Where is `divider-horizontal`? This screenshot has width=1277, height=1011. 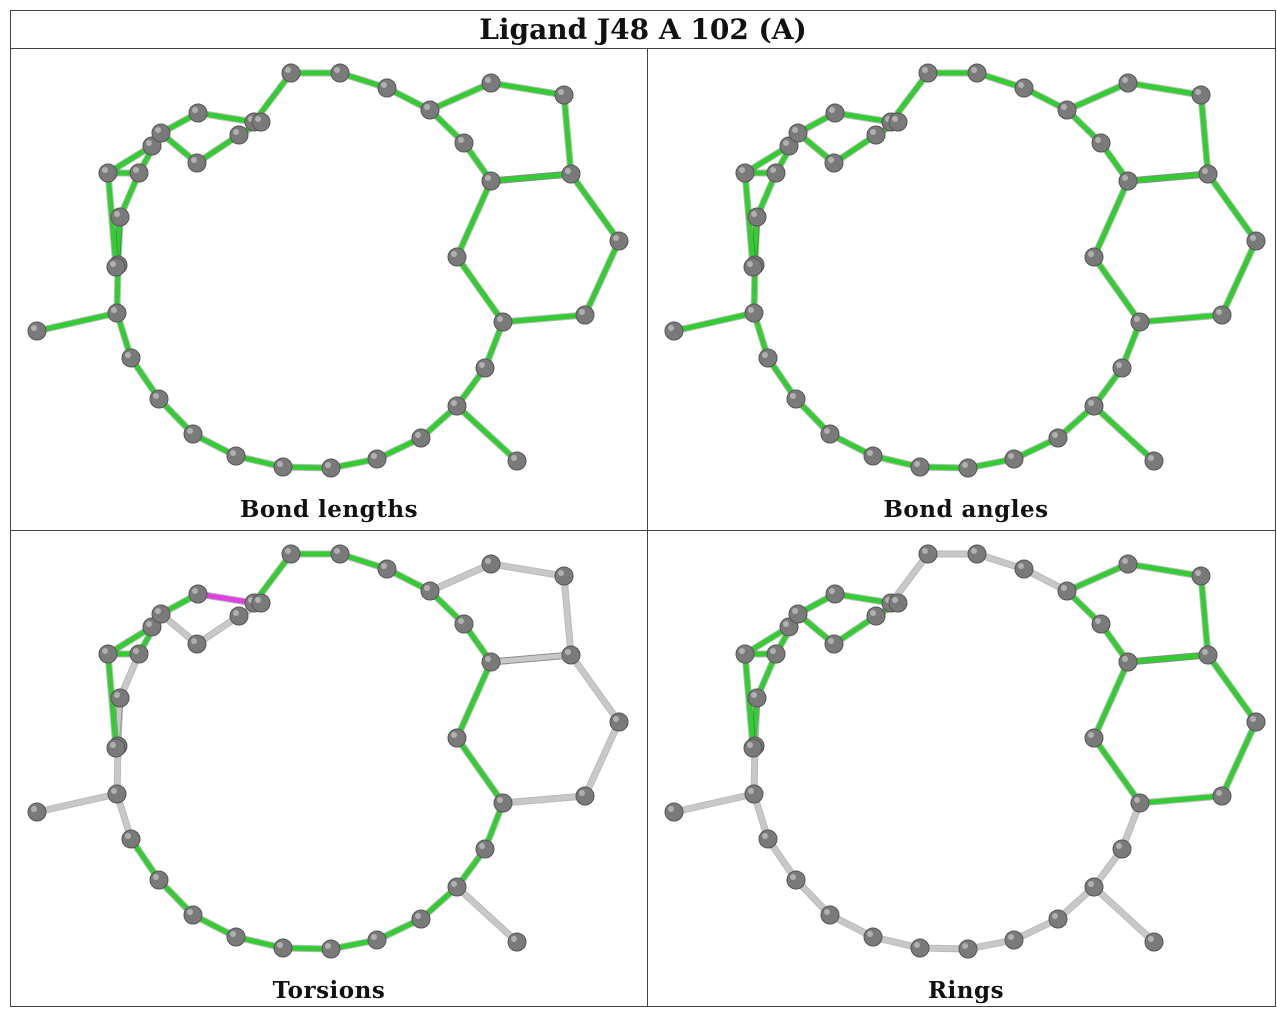 divider-horizontal is located at coordinates (643, 530).